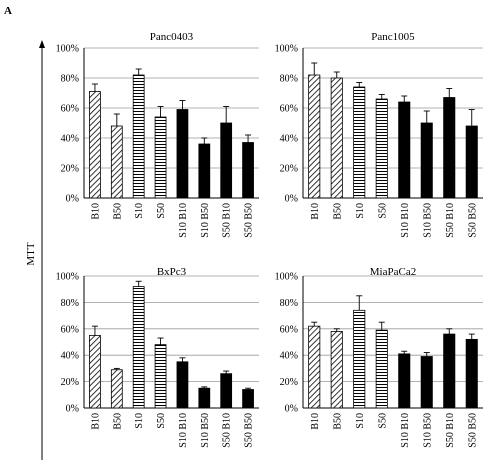 The width and height of the screenshot is (500, 467). I want to click on shared-y-axis: MTT, so click(35, 250).